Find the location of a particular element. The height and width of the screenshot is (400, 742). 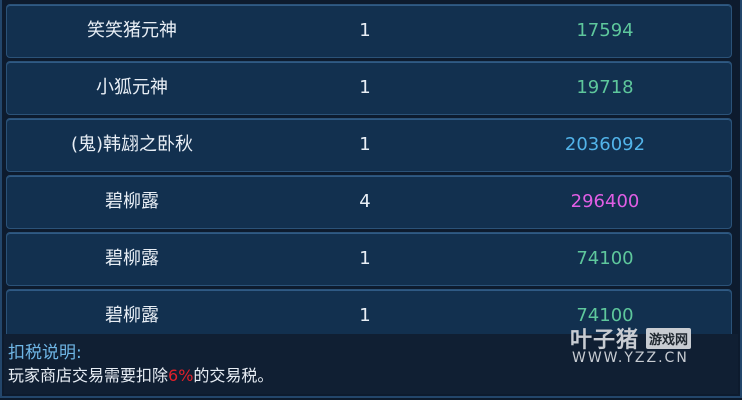

tax-text-before: 玩家商店交易需要扣除 is located at coordinates (88, 375).